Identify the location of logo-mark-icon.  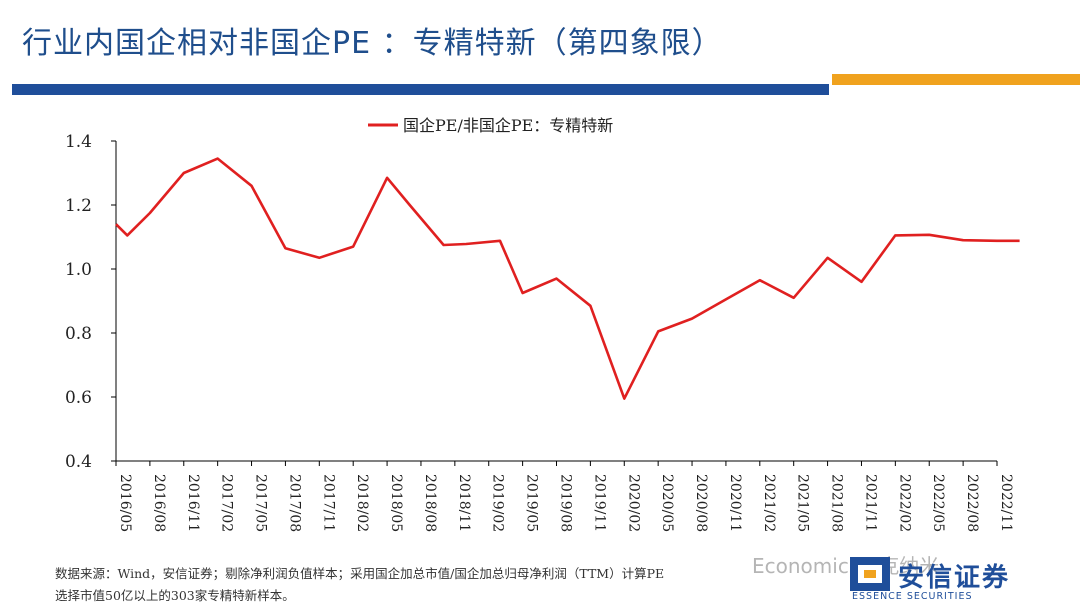
(870, 574).